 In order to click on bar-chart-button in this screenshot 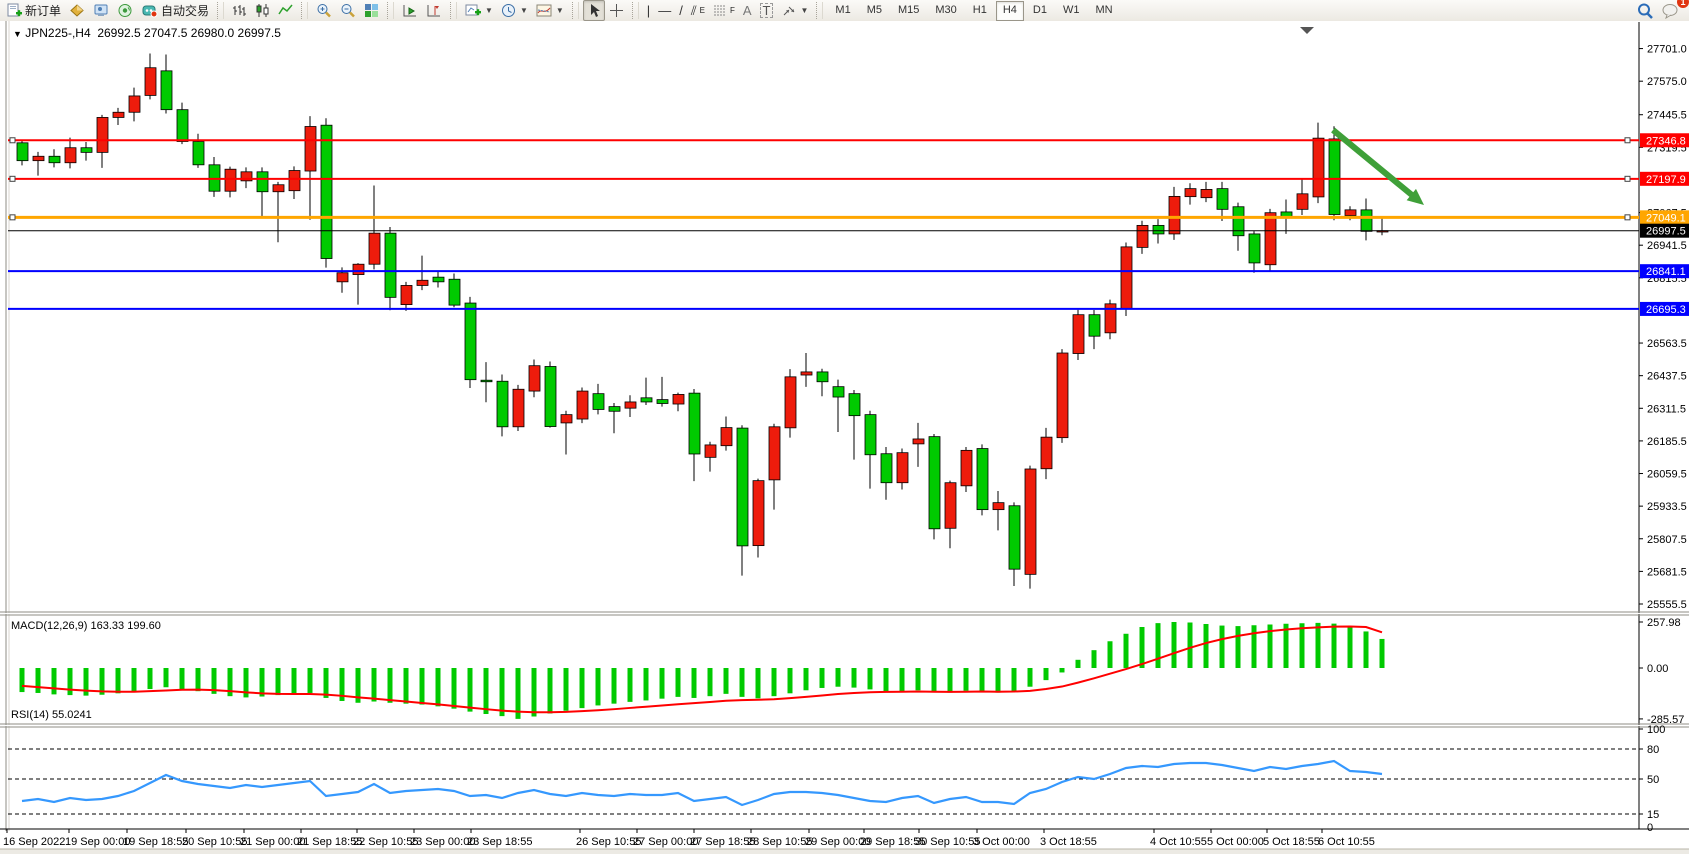, I will do `click(239, 10)`.